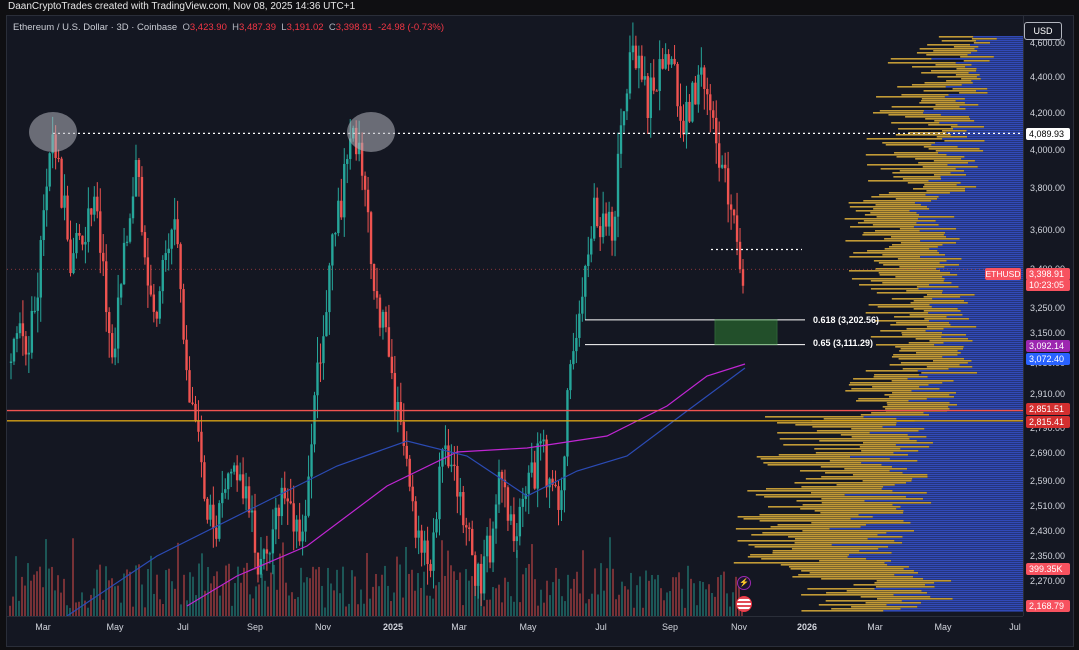 This screenshot has width=1079, height=650. Describe the element at coordinates (1043, 31) in the screenshot. I see `currency-button: USD` at that location.